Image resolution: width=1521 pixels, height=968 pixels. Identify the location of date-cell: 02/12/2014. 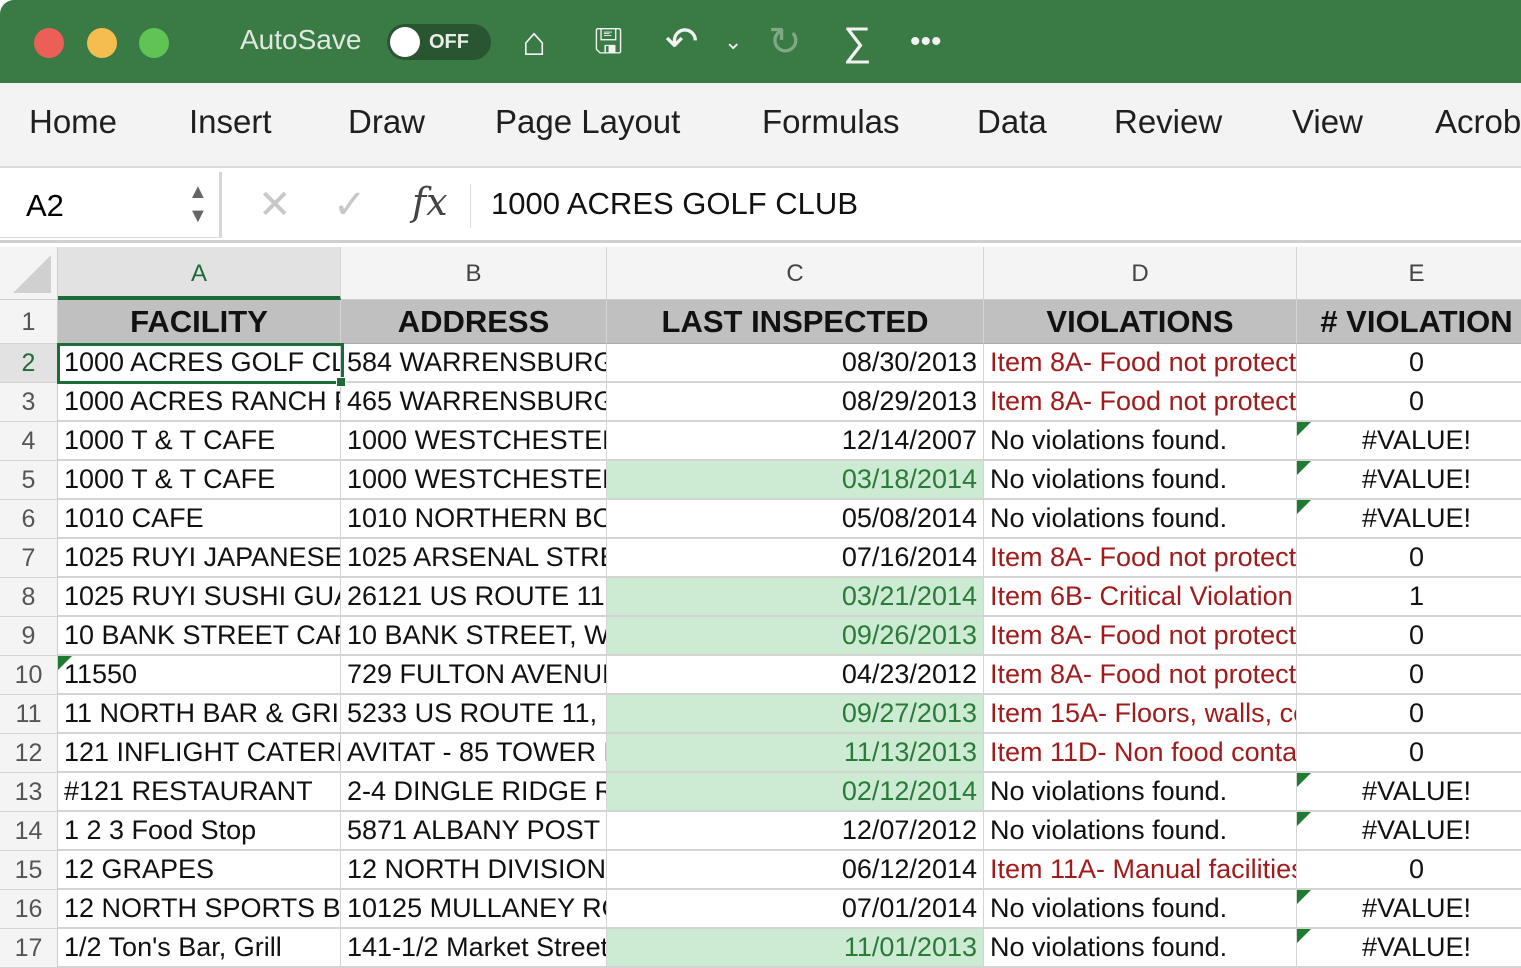
(795, 792).